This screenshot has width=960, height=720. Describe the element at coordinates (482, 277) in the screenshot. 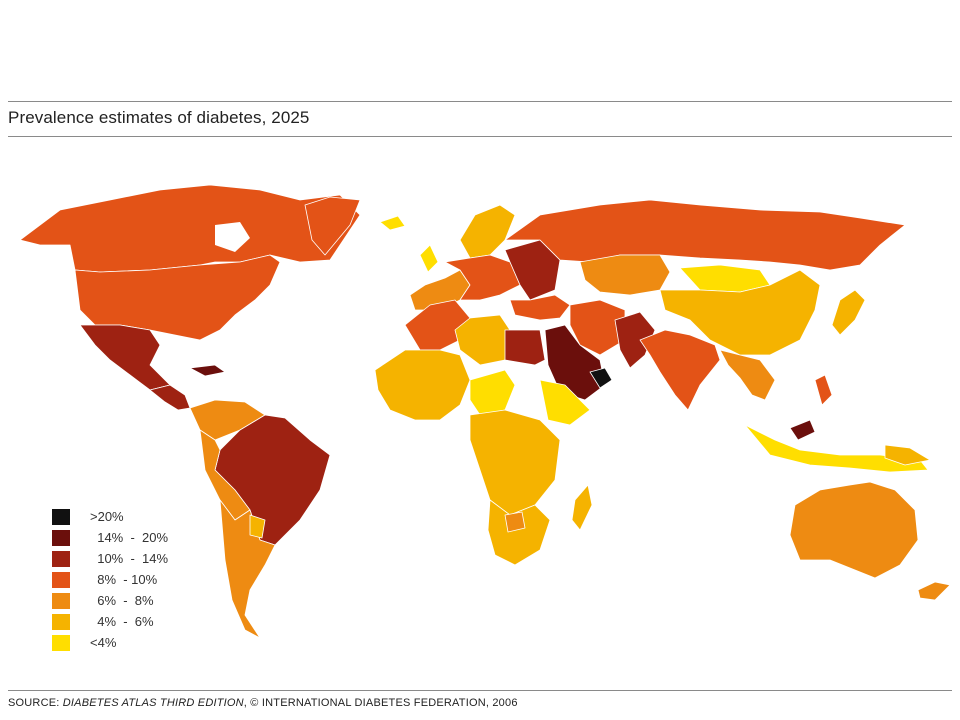

I see `region-central-europe` at that location.